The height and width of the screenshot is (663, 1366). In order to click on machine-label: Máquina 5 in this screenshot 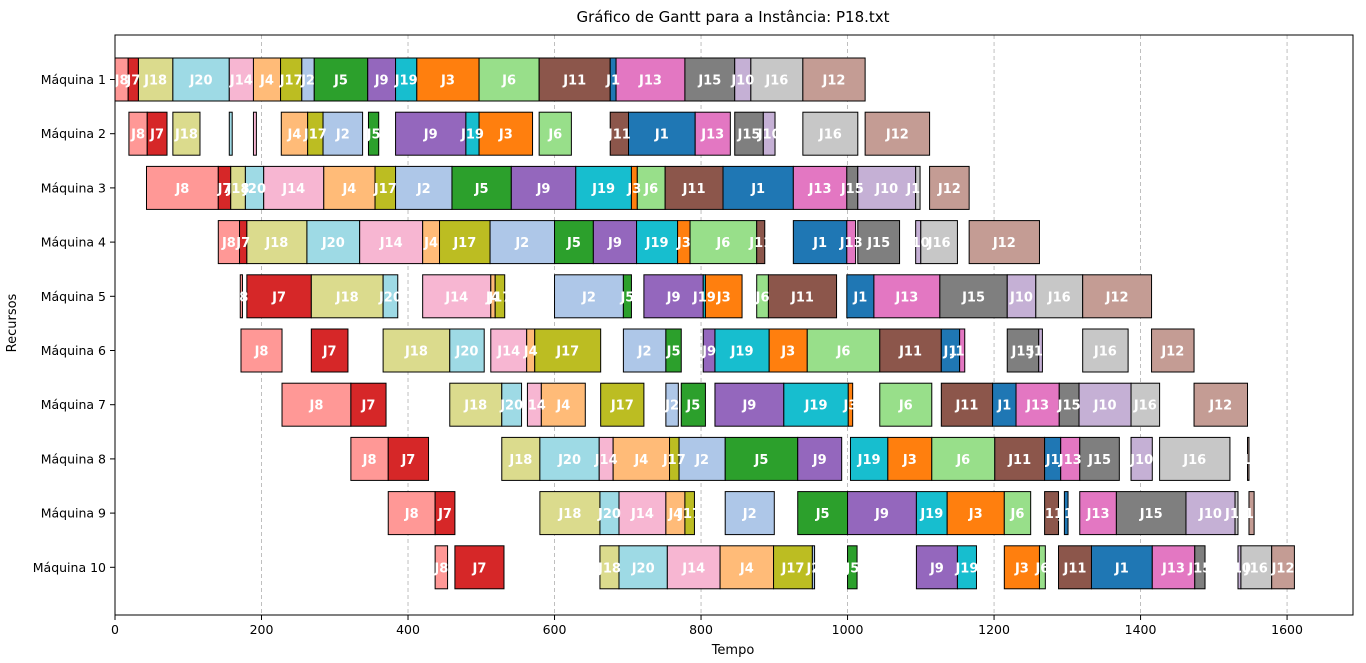, I will do `click(73, 296)`.